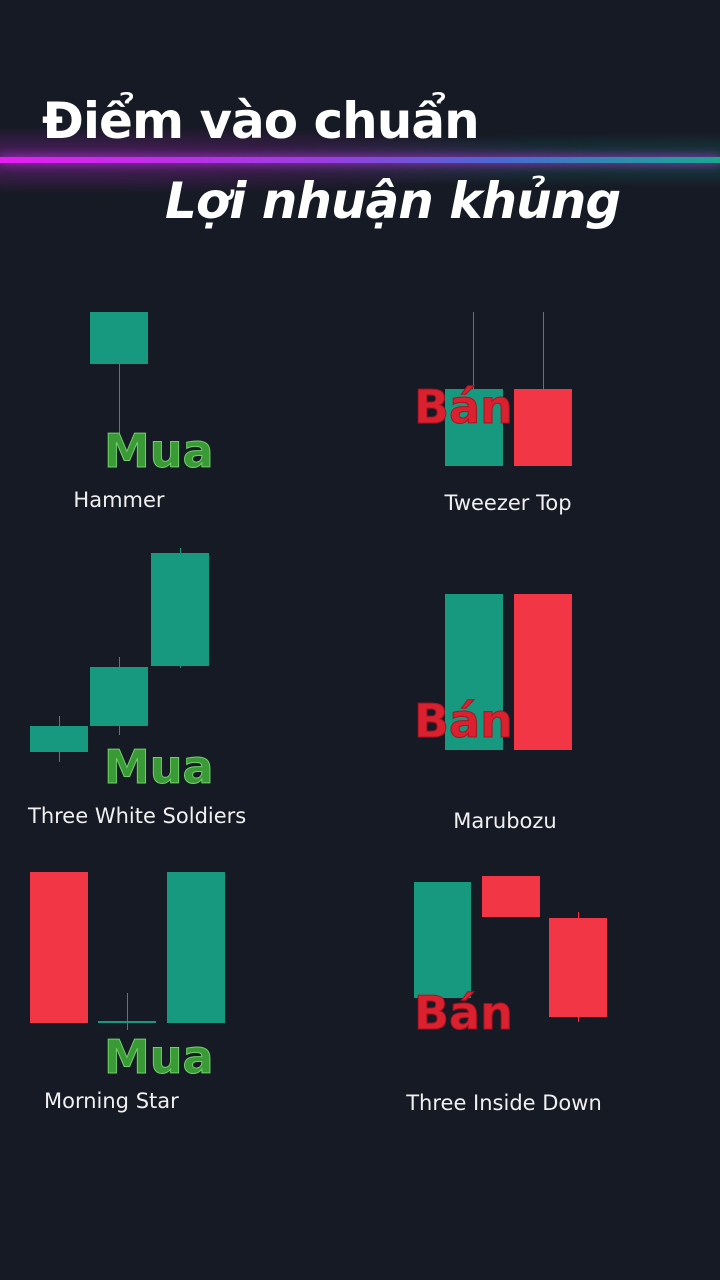 This screenshot has width=720, height=1280. I want to click on title-line-2: Lợi nhuận khủng, so click(393, 201).